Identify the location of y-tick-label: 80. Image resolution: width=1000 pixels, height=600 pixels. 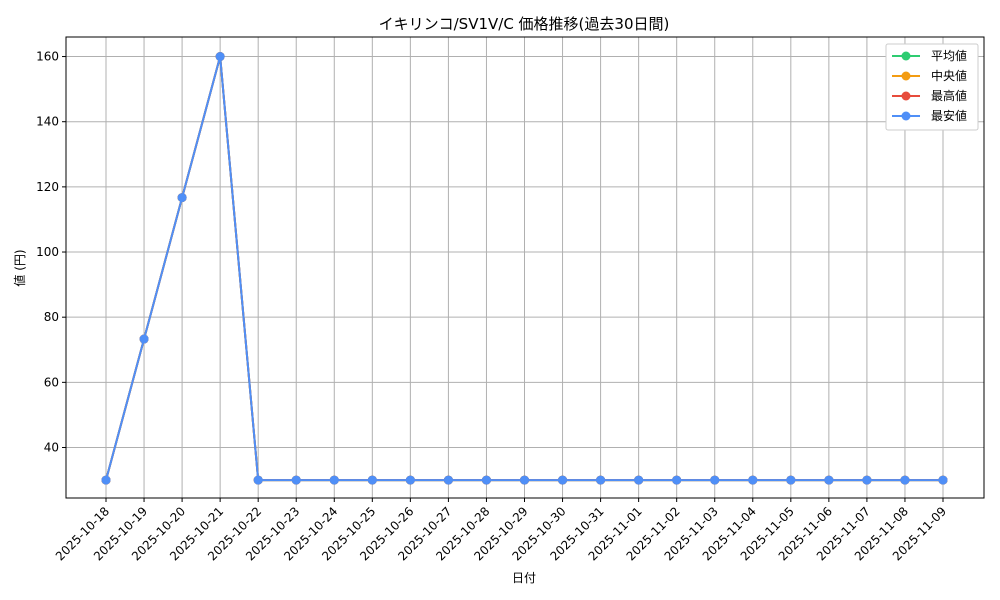
(51, 317).